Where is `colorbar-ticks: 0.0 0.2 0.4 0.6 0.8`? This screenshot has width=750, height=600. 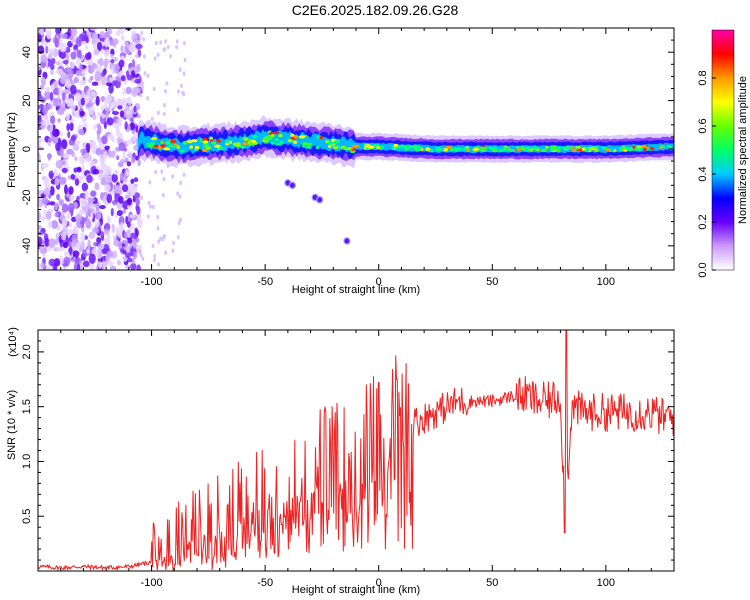 colorbar-ticks: 0.0 0.2 0.4 0.6 0.8 is located at coordinates (706, 174).